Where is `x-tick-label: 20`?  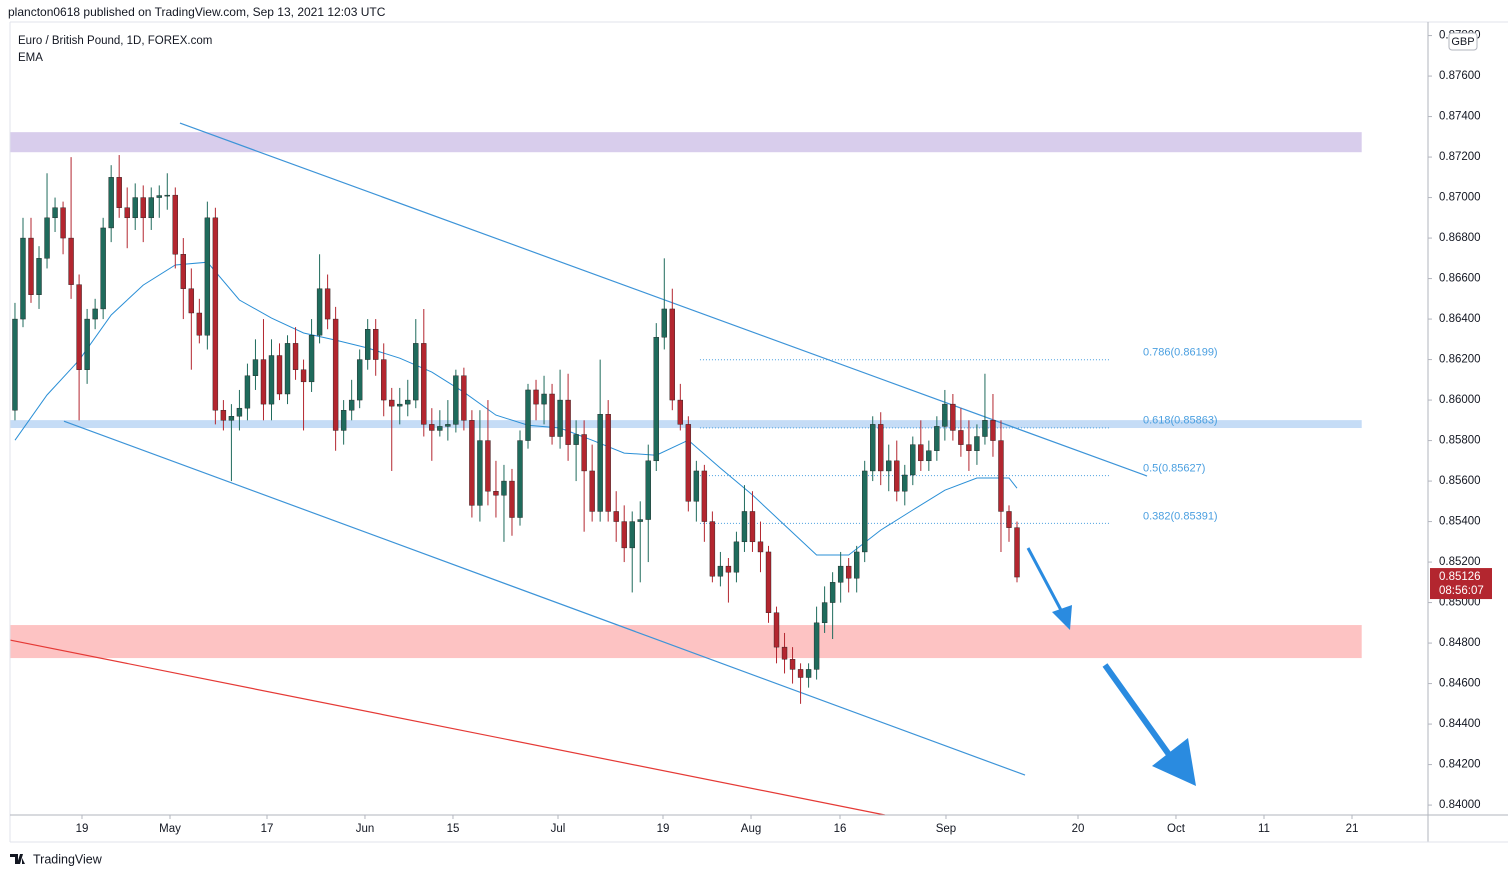 x-tick-label: 20 is located at coordinates (1078, 829).